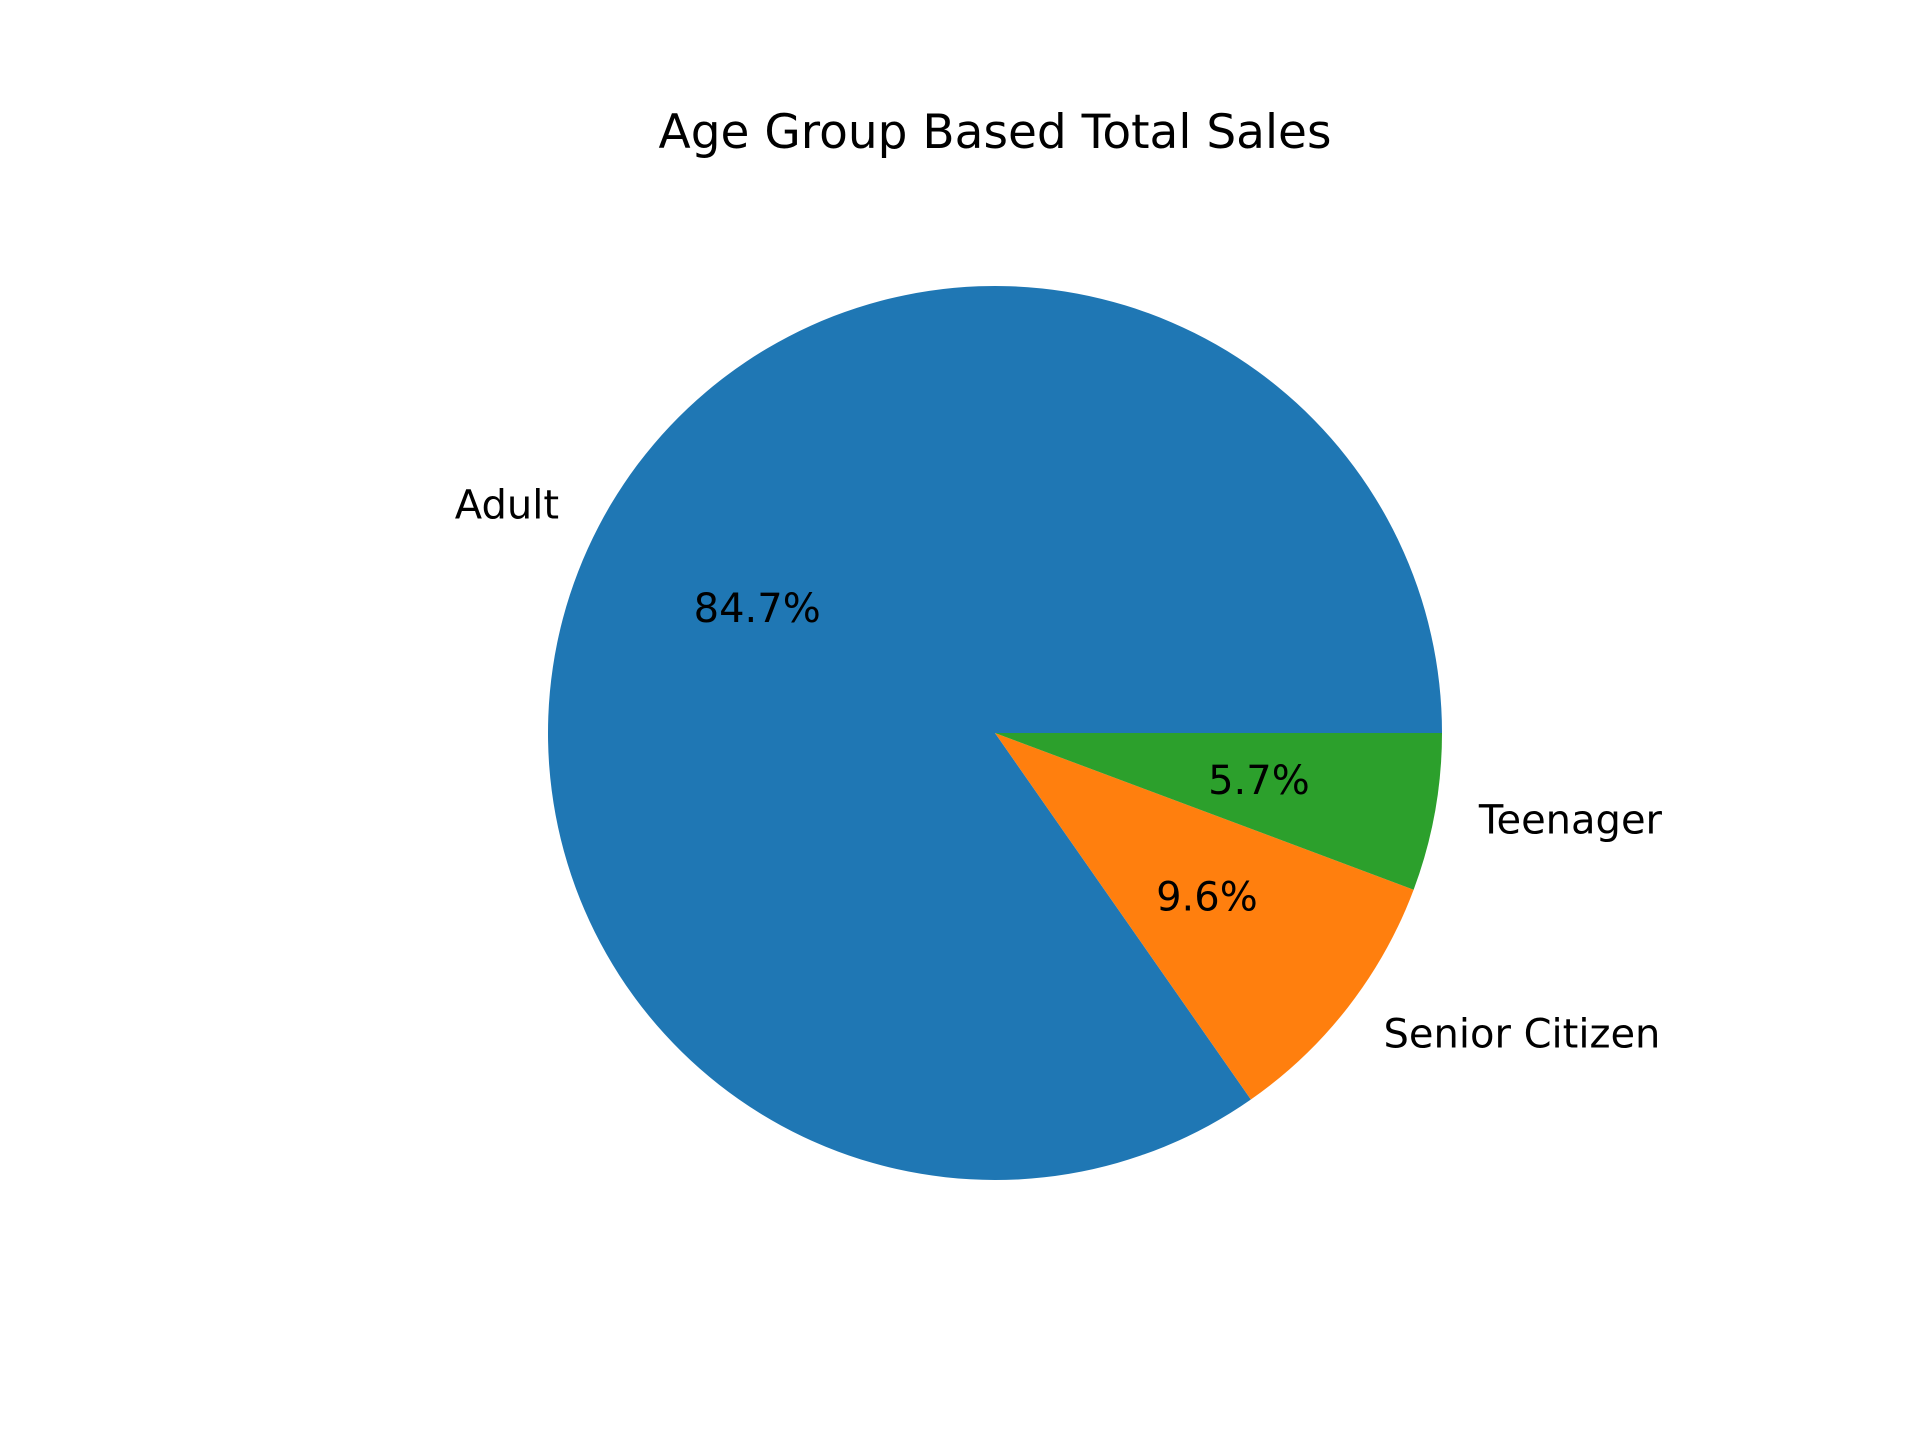 This screenshot has width=1920, height=1440. Describe the element at coordinates (1207, 897) in the screenshot. I see `pct-label-senior-citizen: 9.6%` at that location.